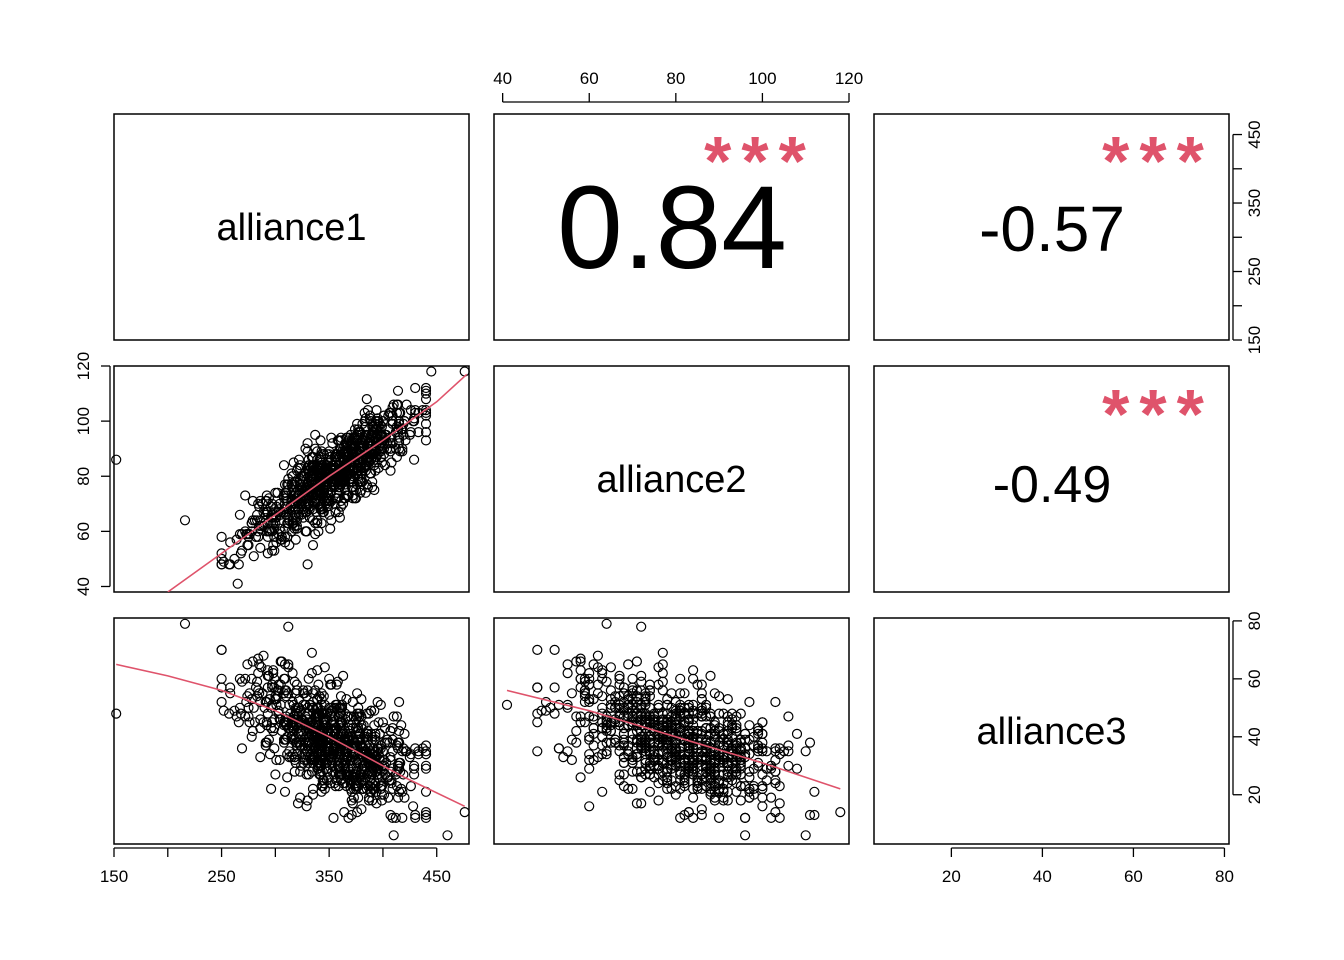 The image size is (1344, 960). Describe the element at coordinates (83, 476) in the screenshot. I see `left-axis-alliance2-tick-label: 80` at that location.